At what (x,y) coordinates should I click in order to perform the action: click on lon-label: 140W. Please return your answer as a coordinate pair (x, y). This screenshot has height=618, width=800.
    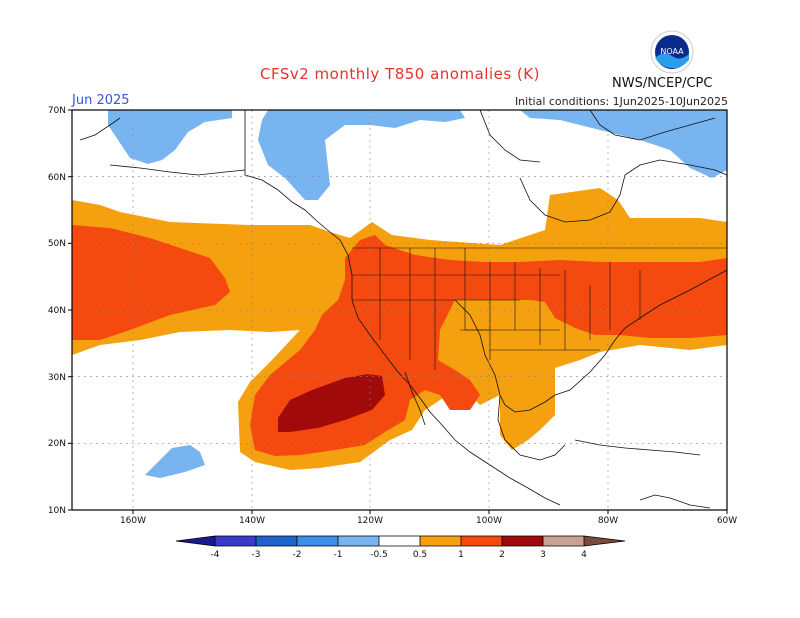
    Looking at the image, I should click on (252, 521).